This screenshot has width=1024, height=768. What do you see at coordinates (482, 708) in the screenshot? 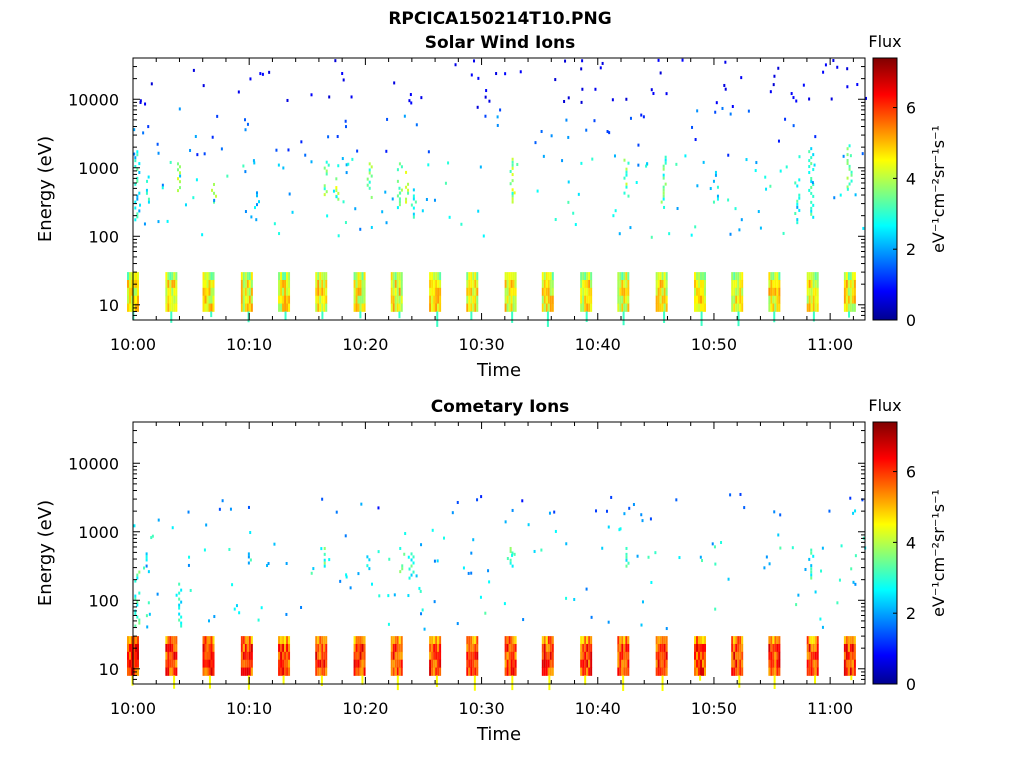
I see `x-tick-label: 10:30` at bounding box center [482, 708].